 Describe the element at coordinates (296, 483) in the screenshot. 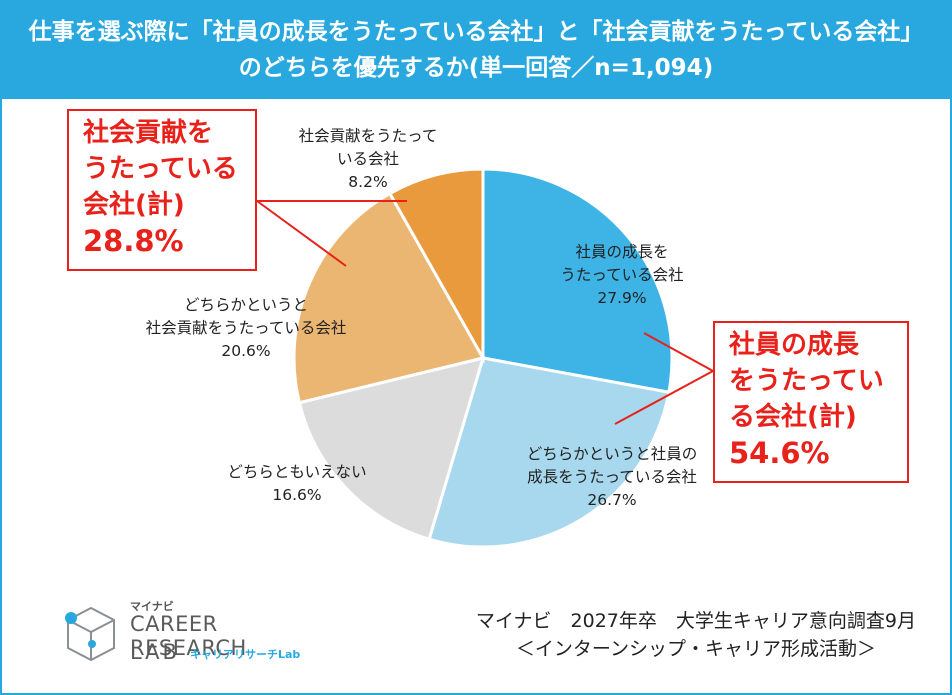

I see `slice-label: どちらともいえない 16.6%` at that location.